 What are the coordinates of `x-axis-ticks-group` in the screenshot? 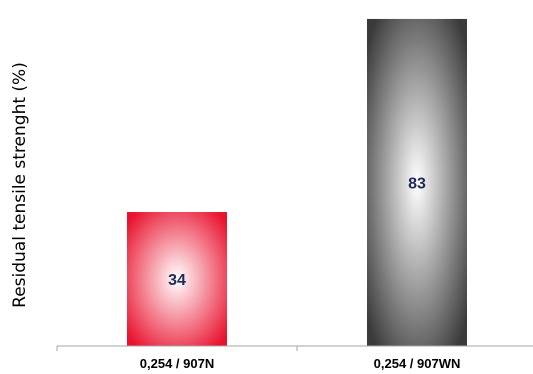 It's located at (177, 348).